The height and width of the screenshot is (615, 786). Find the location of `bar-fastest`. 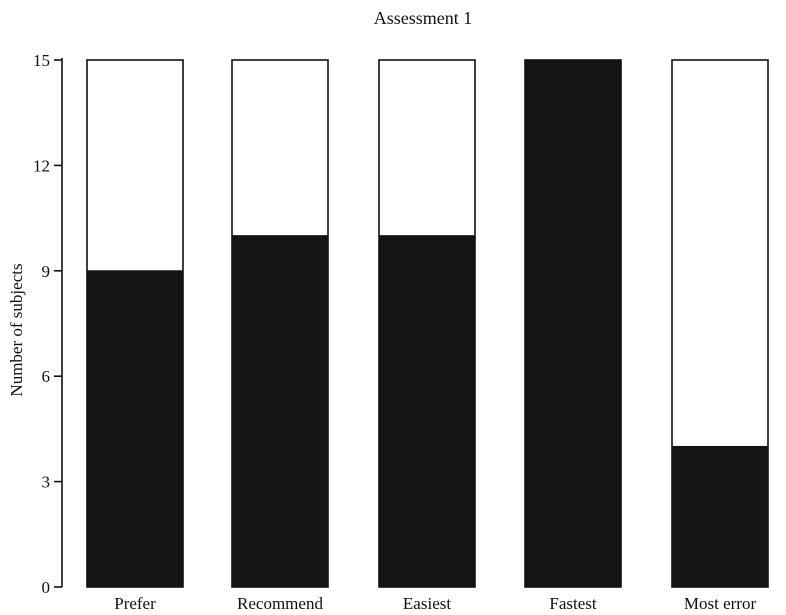

bar-fastest is located at coordinates (573, 323).